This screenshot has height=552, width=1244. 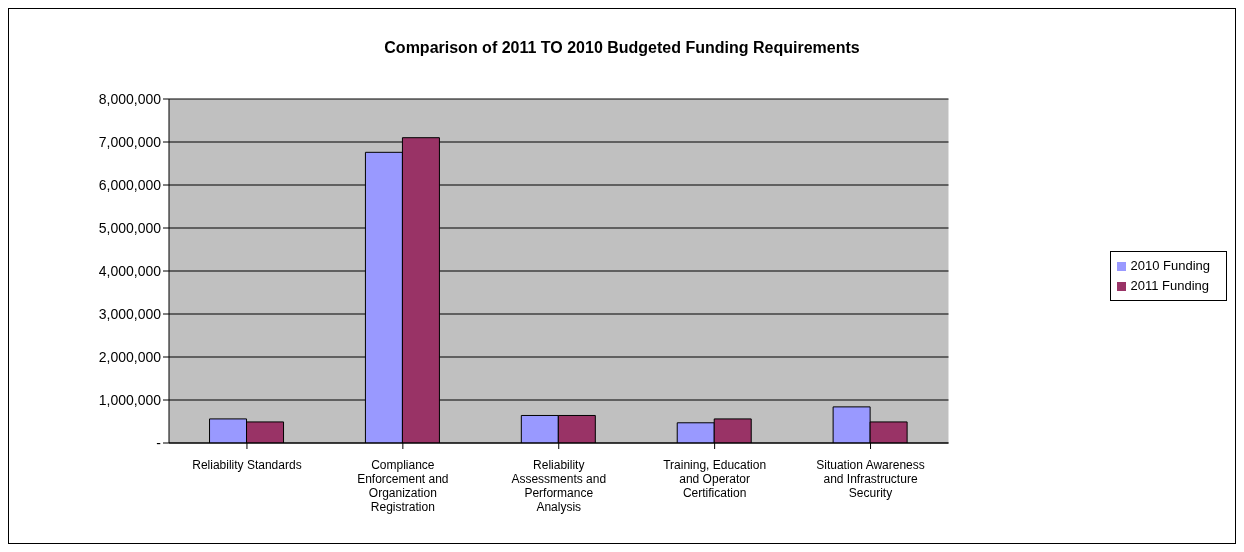 What do you see at coordinates (130, 399) in the screenshot?
I see `y-tick-label: 1,000,000` at bounding box center [130, 399].